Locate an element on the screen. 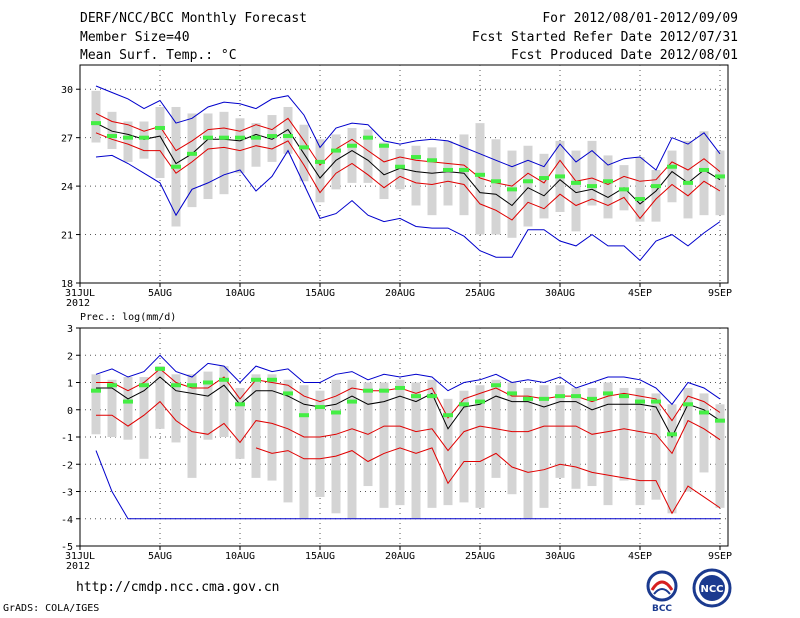  temp-xtick-label: 15AUG is located at coordinates (320, 293).